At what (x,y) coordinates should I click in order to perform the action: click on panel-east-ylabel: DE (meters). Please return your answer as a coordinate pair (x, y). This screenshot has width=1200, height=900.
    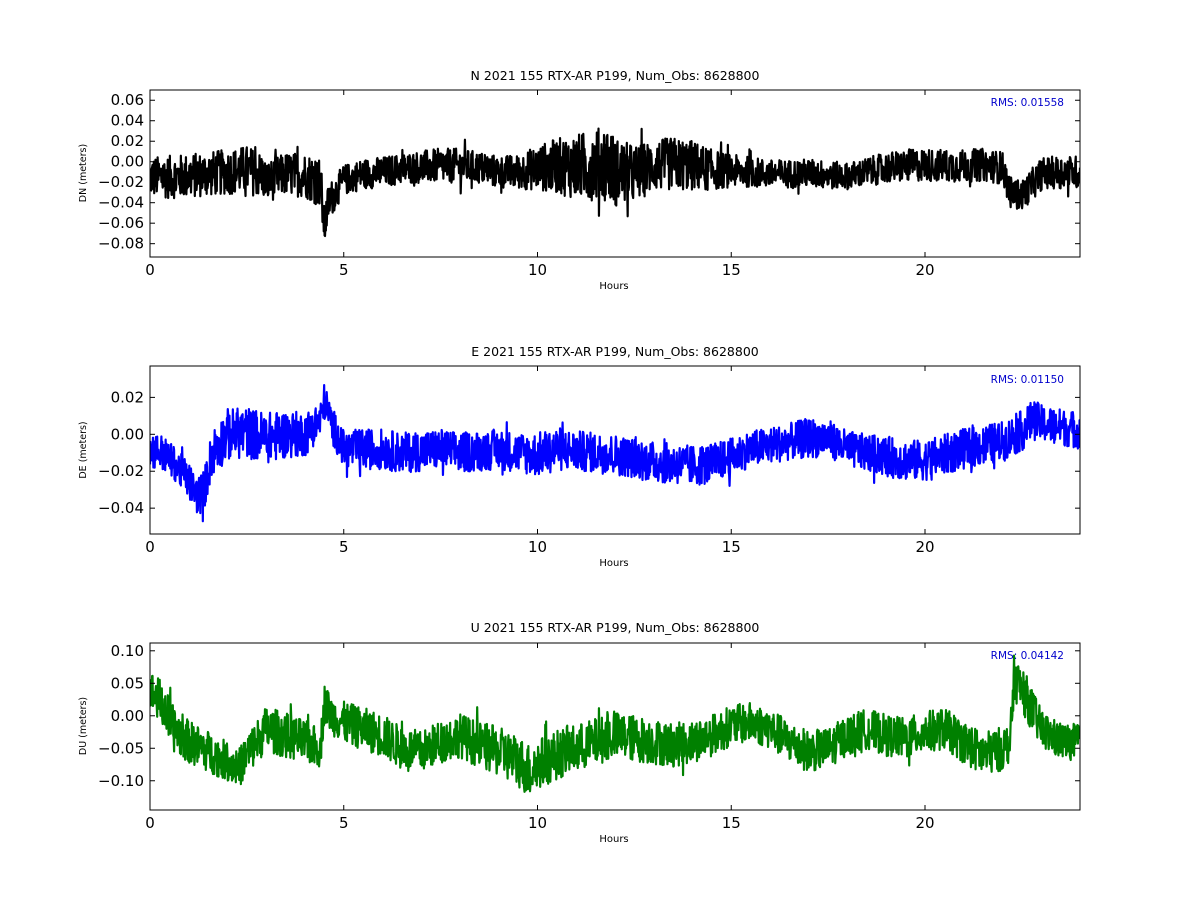
    Looking at the image, I should click on (83, 449).